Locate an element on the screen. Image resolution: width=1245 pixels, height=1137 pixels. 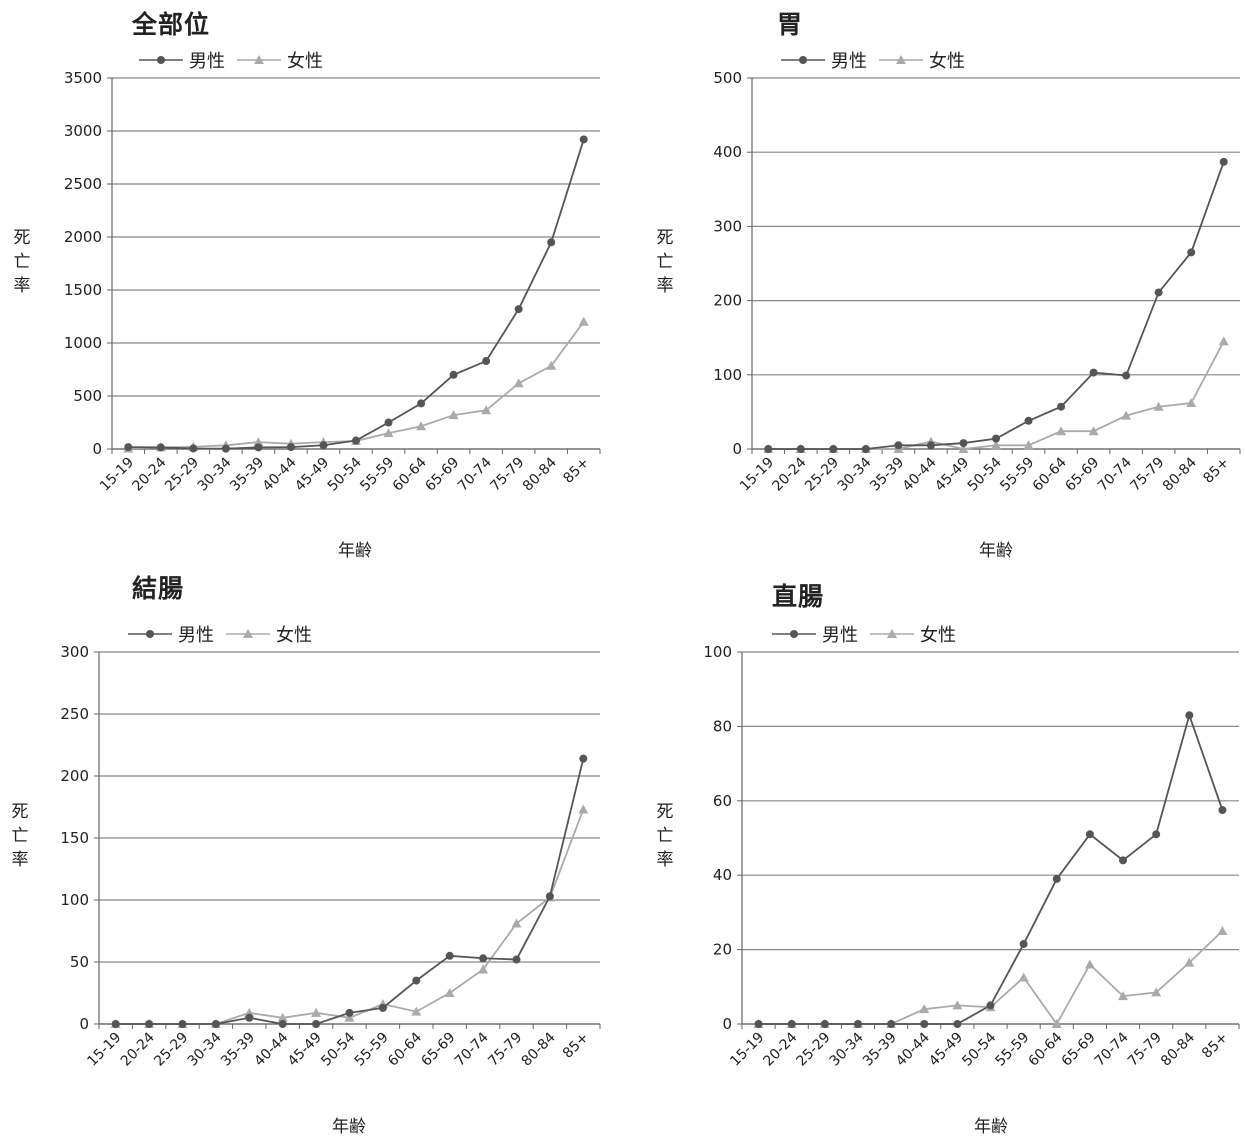
chart-title: 胃 is located at coordinates (790, 24).